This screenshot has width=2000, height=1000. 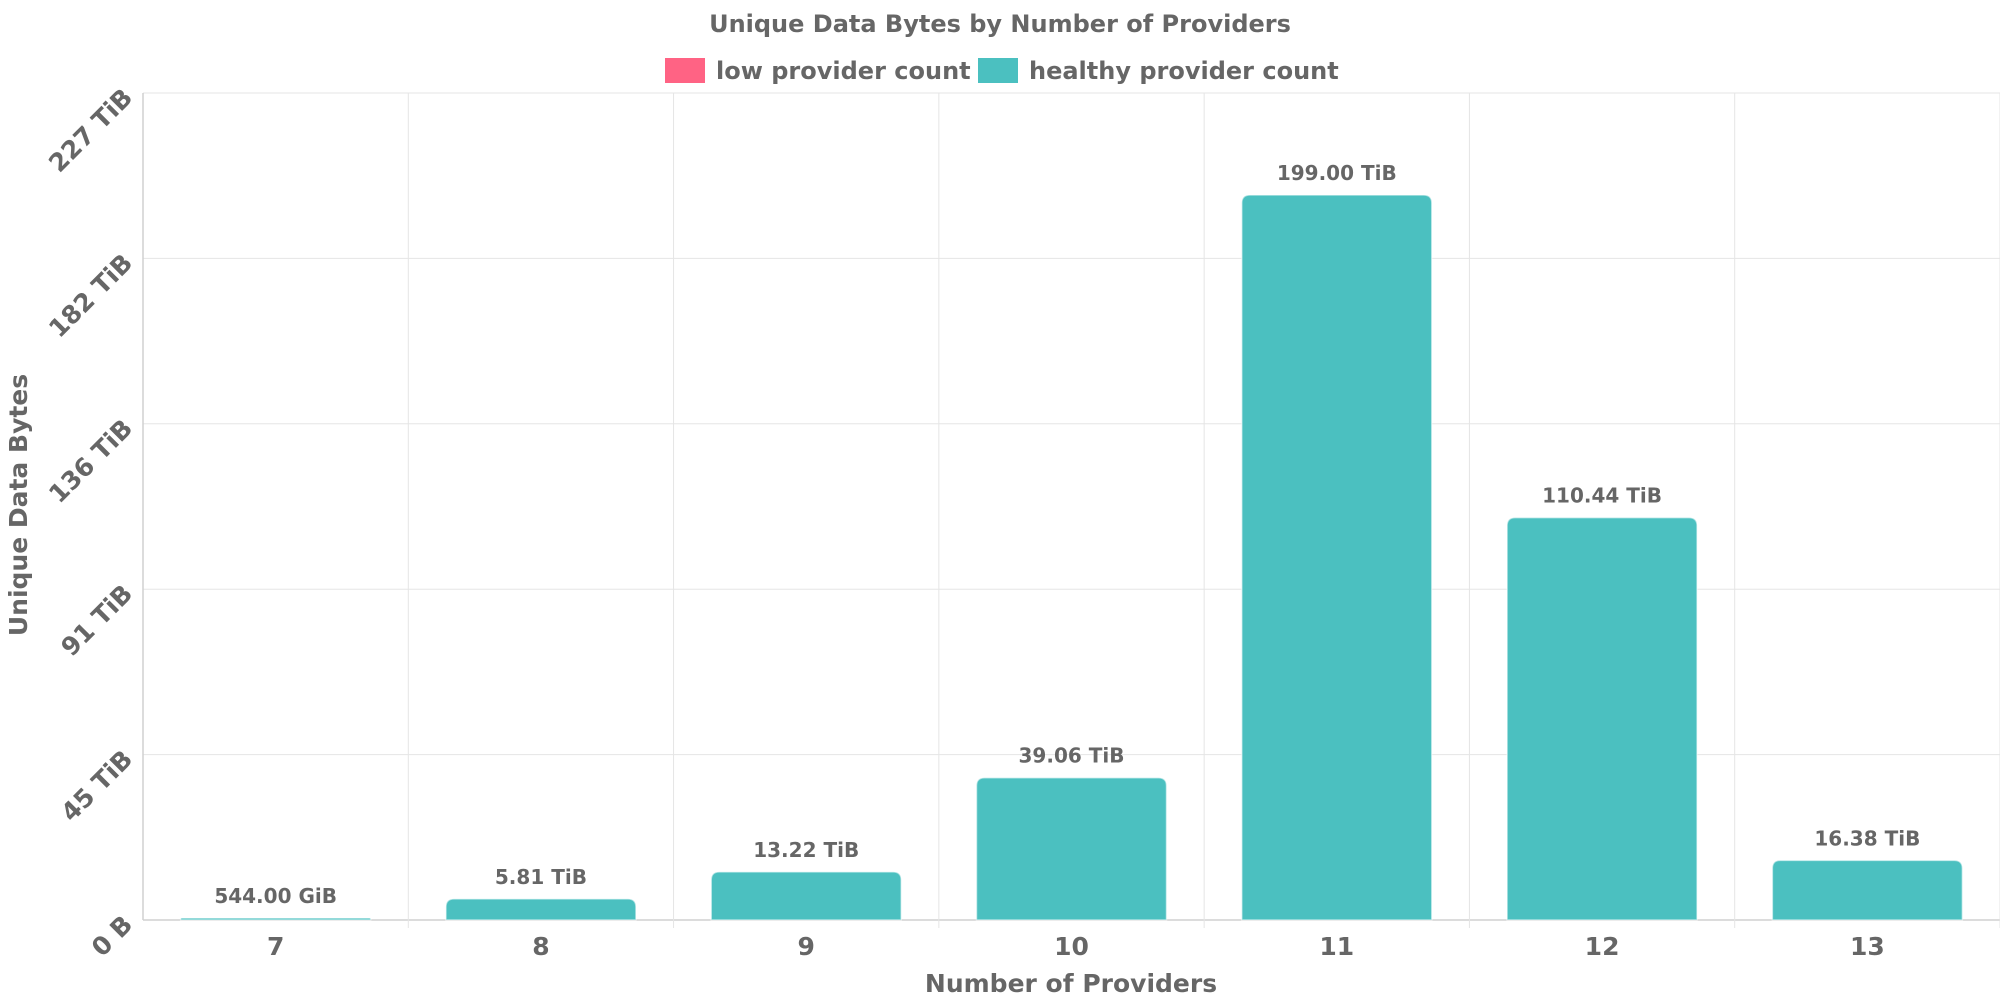 I want to click on x-tick-label: 13, so click(x=1867, y=946).